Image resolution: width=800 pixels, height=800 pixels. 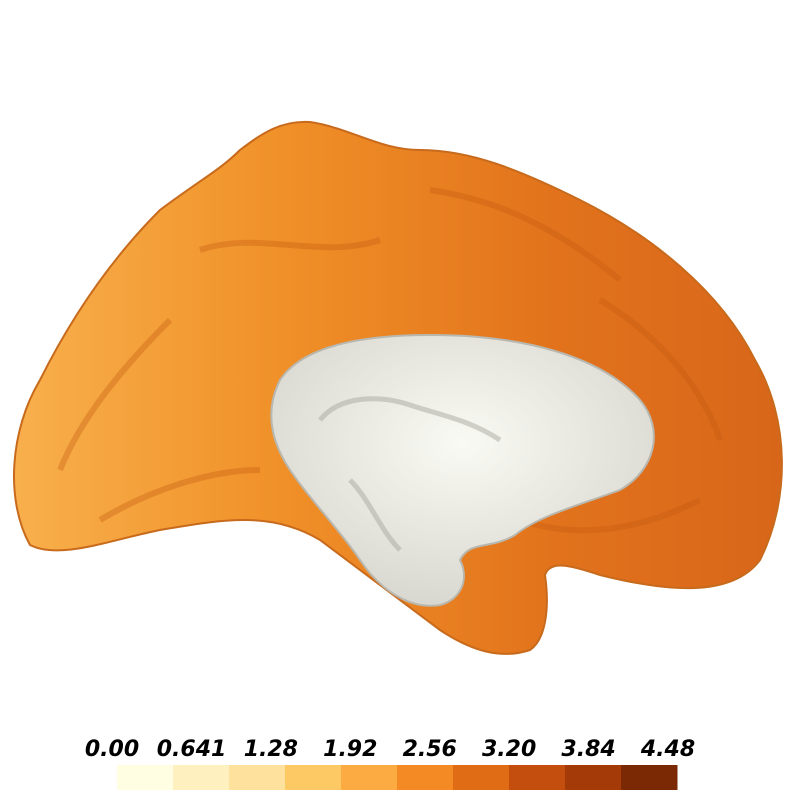 What do you see at coordinates (350, 749) in the screenshot?
I see `tick-label: 1.92` at bounding box center [350, 749].